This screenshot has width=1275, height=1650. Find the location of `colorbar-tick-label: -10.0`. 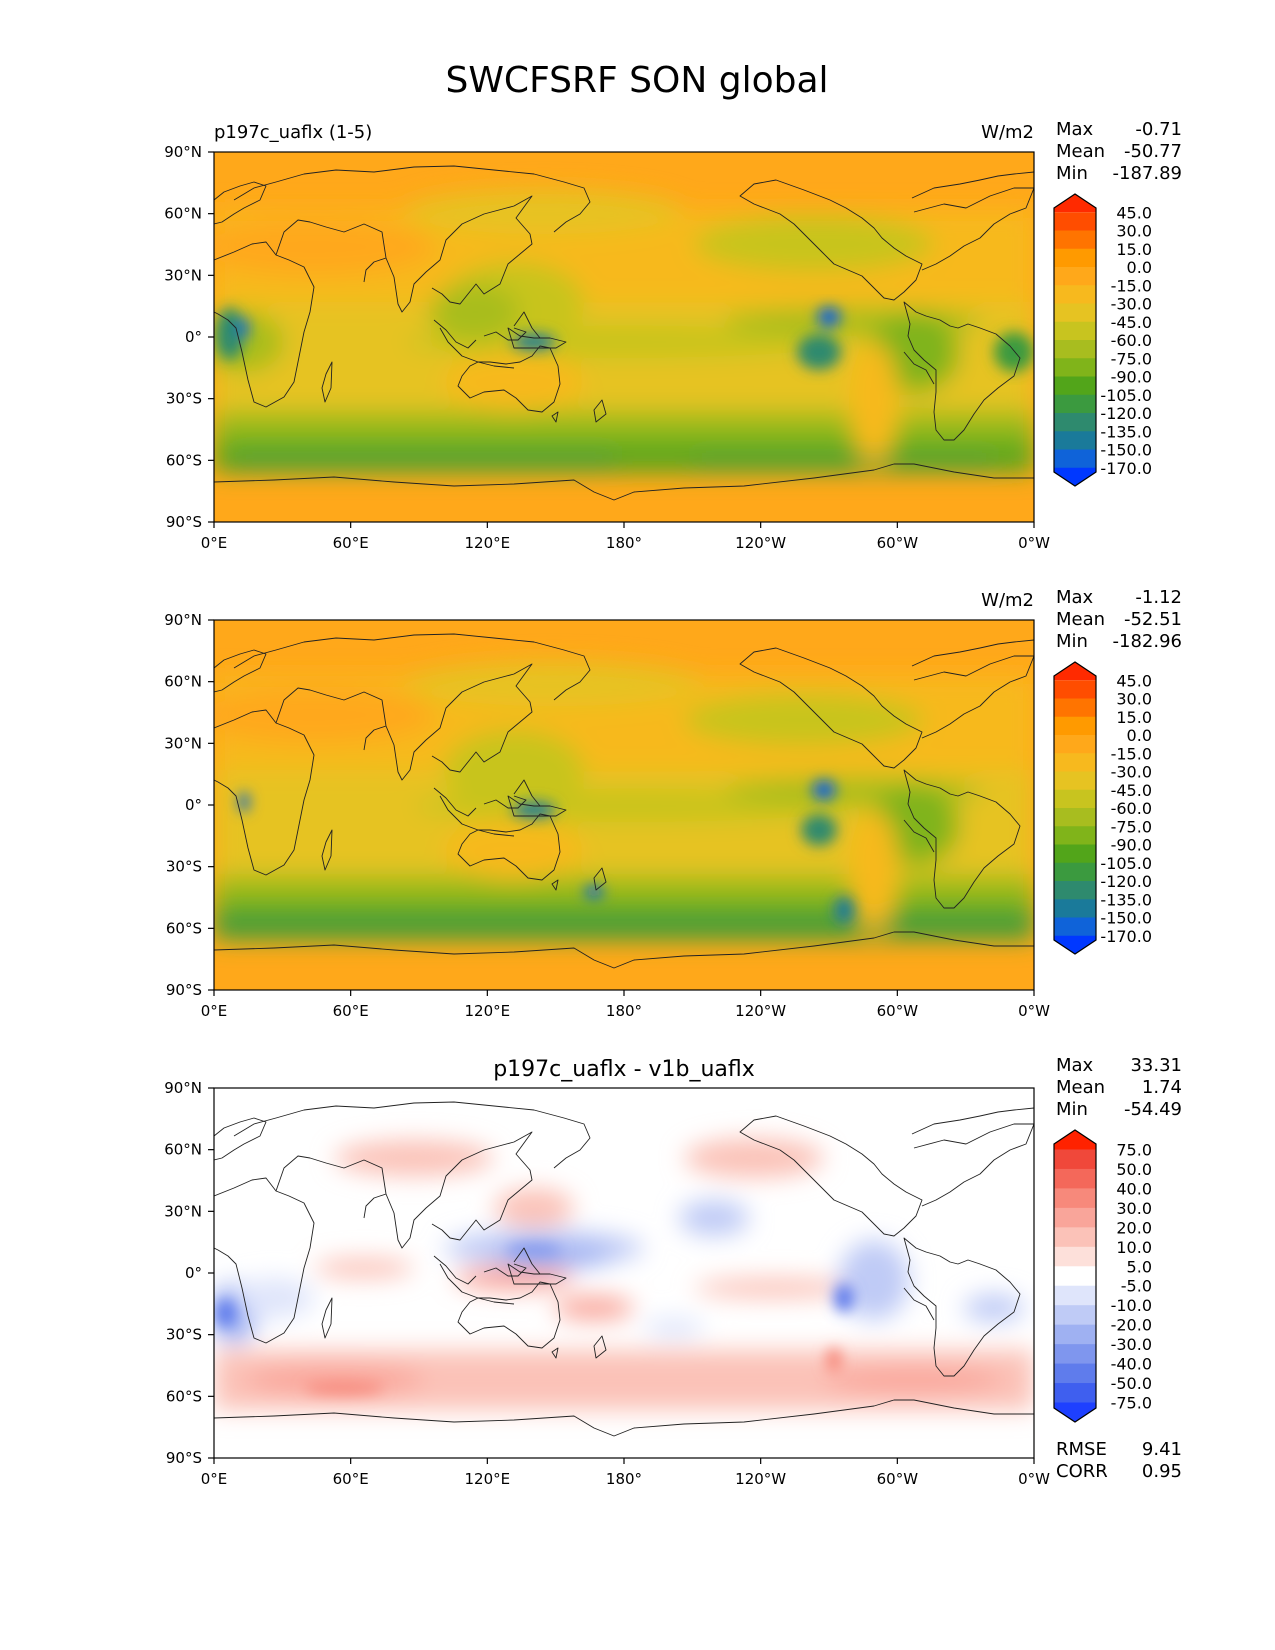

colorbar-tick-label: -10.0 is located at coordinates (1131, 1305).